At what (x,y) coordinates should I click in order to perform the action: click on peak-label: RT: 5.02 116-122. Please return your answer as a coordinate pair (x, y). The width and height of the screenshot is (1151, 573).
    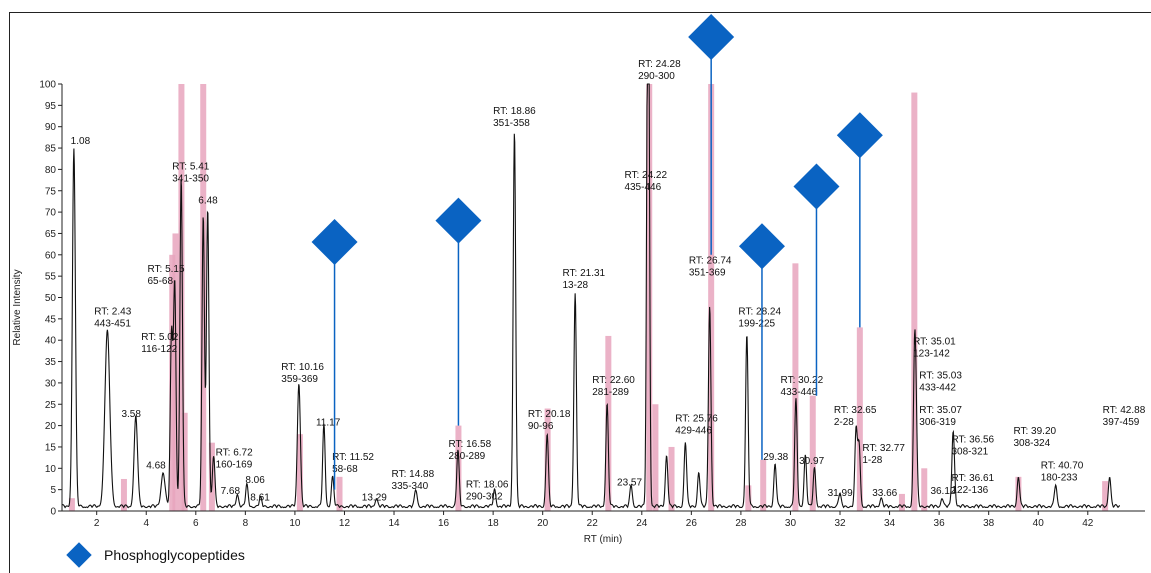
    Looking at the image, I should click on (159, 343).